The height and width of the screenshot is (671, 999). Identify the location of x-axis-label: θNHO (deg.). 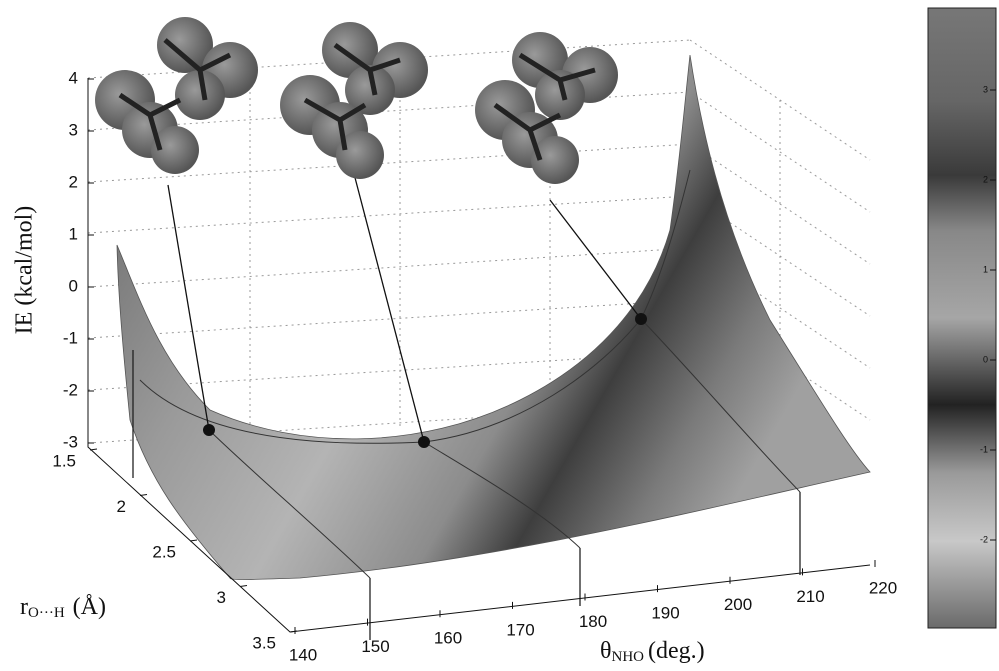
(652, 652).